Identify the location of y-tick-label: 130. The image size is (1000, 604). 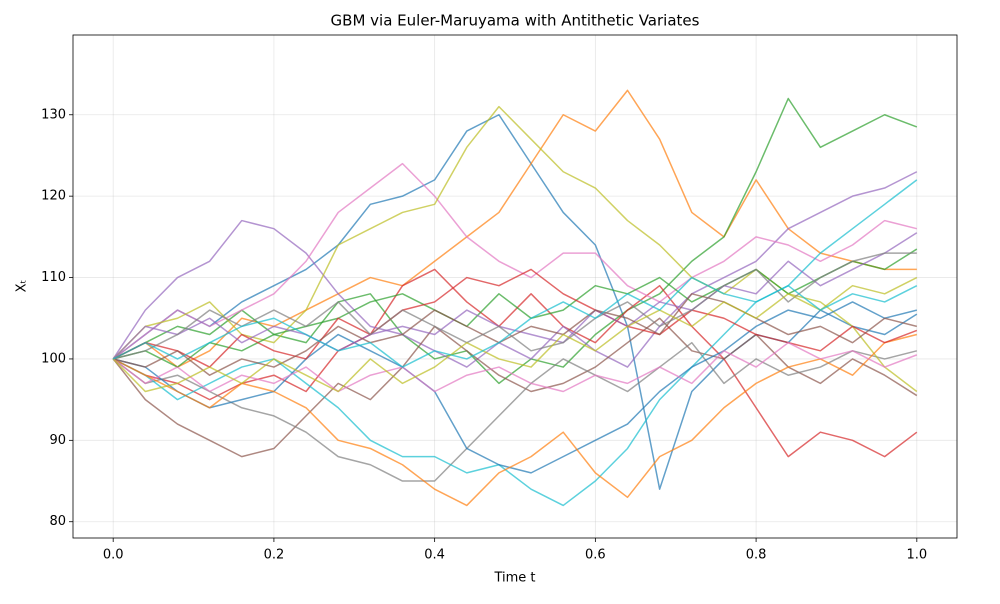
(53, 114).